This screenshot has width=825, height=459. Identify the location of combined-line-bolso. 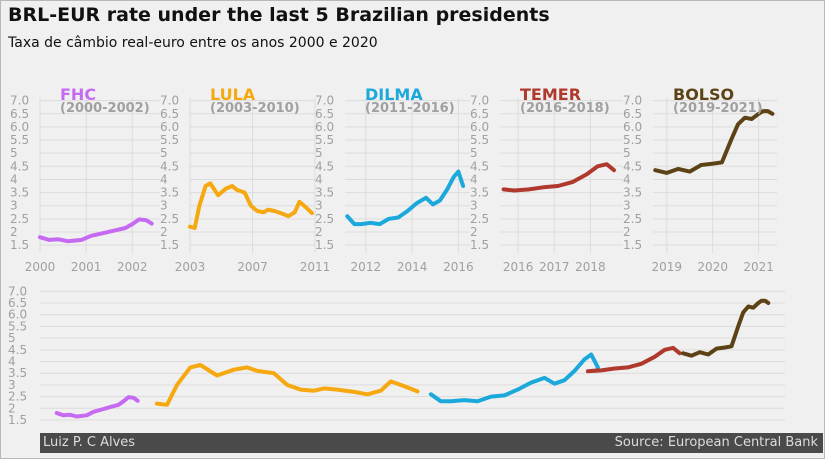
(726, 328).